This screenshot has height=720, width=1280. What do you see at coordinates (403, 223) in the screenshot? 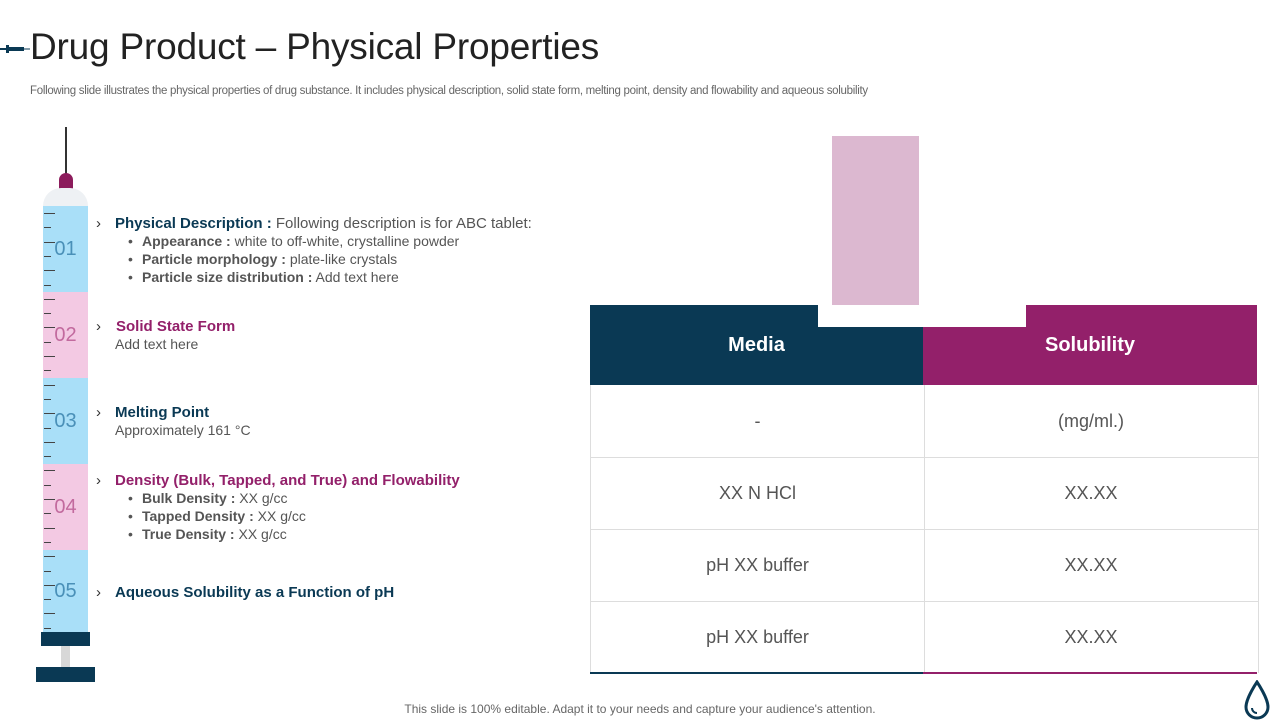
I see `item-description: Following description is for ABC tablet:` at bounding box center [403, 223].